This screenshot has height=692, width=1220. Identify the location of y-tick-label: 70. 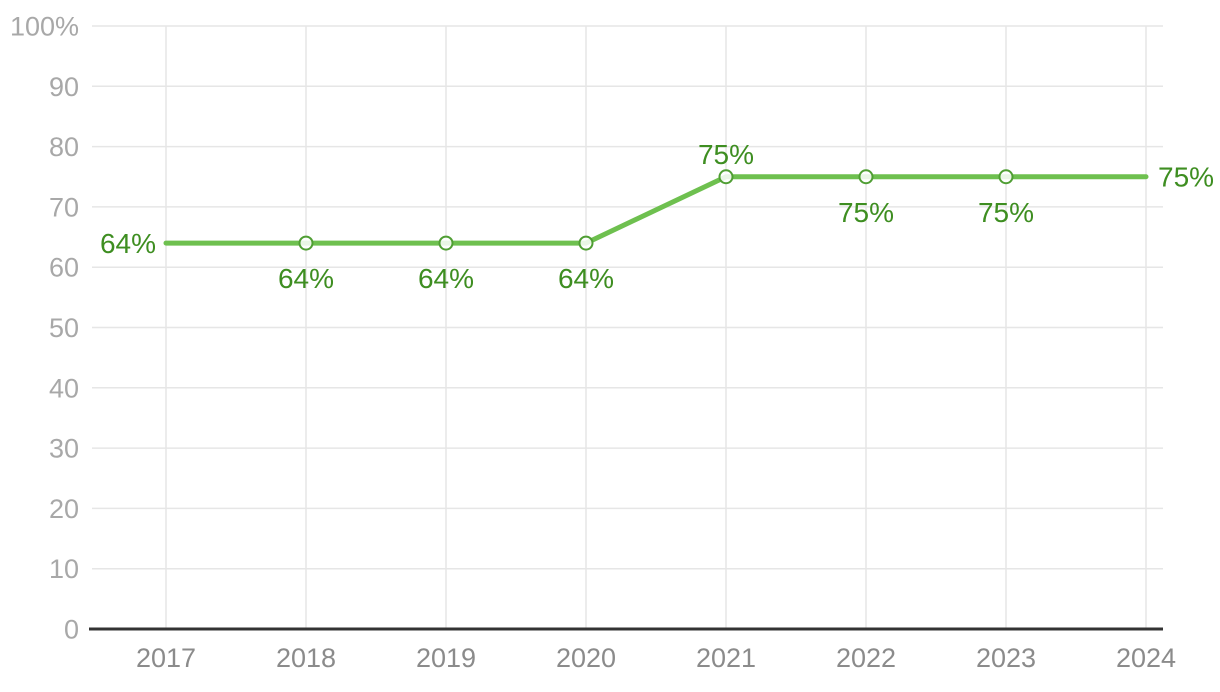
(64, 207).